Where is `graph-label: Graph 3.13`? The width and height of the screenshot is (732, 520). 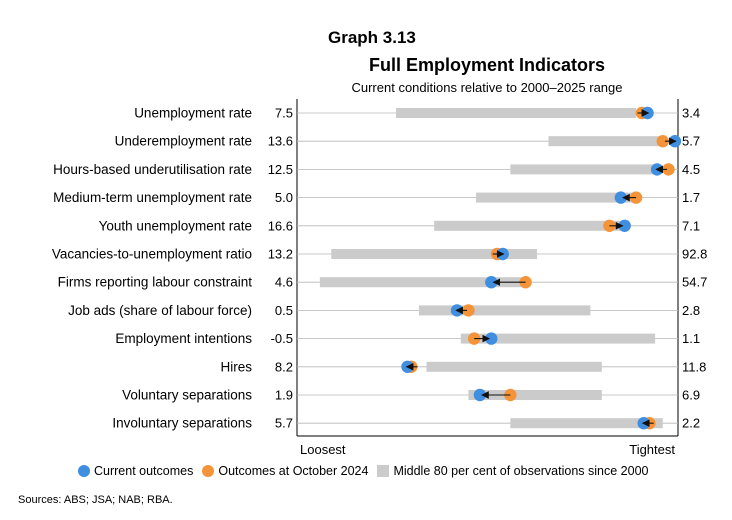 graph-label: Graph 3.13 is located at coordinates (372, 37).